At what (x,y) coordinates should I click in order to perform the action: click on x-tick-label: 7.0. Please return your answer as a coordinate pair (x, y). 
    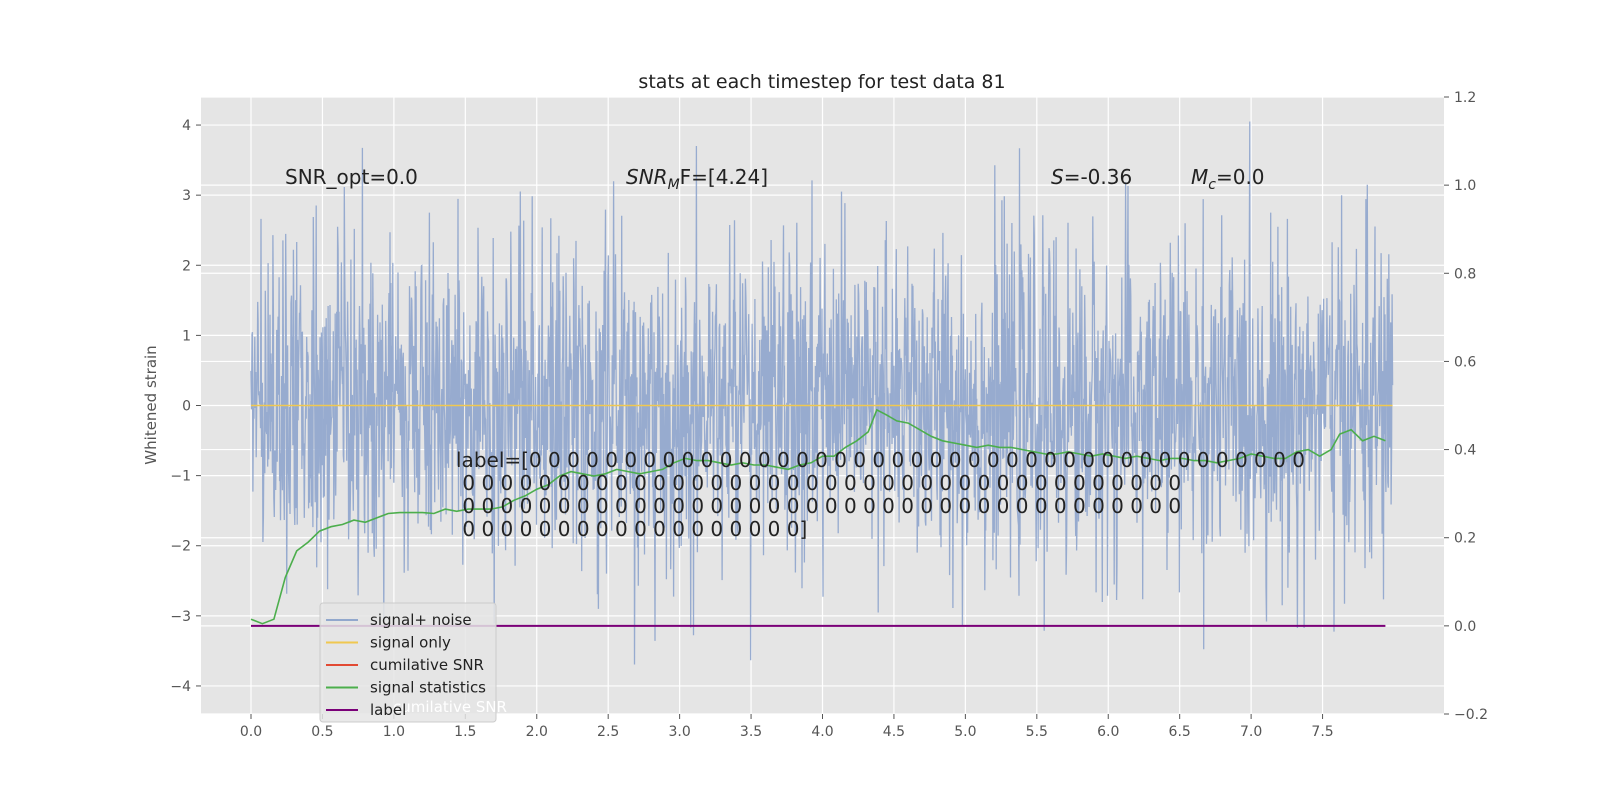
    Looking at the image, I should click on (1251, 732).